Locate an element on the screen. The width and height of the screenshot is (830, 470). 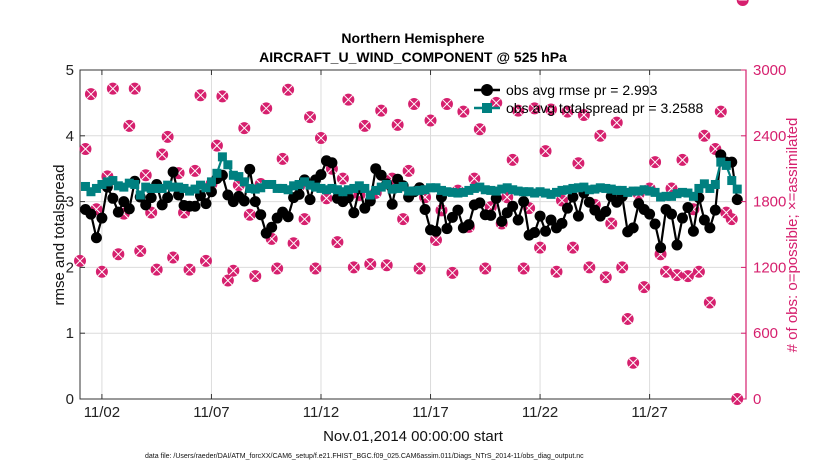
legend-entry-spread: obs avg totalspread pr = 3.2588 is located at coordinates (589, 108).